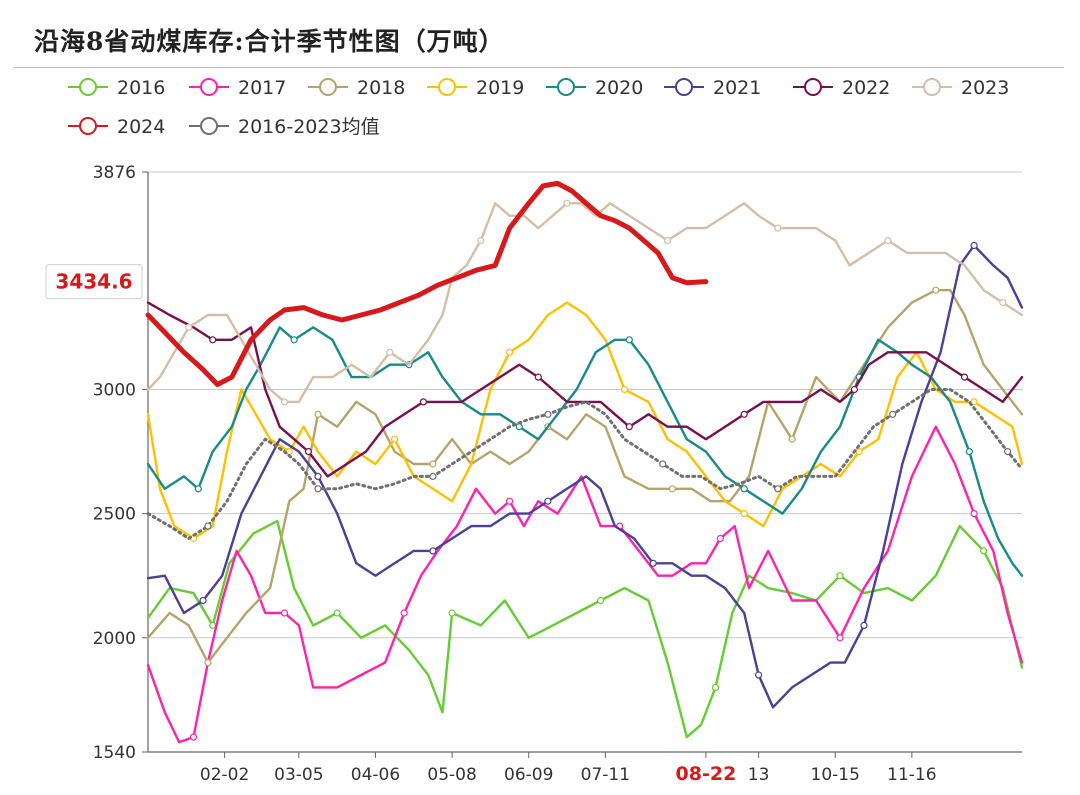 This screenshot has width=1080, height=795. Describe the element at coordinates (114, 639) in the screenshot. I see `y-tick-label: 2000` at that location.